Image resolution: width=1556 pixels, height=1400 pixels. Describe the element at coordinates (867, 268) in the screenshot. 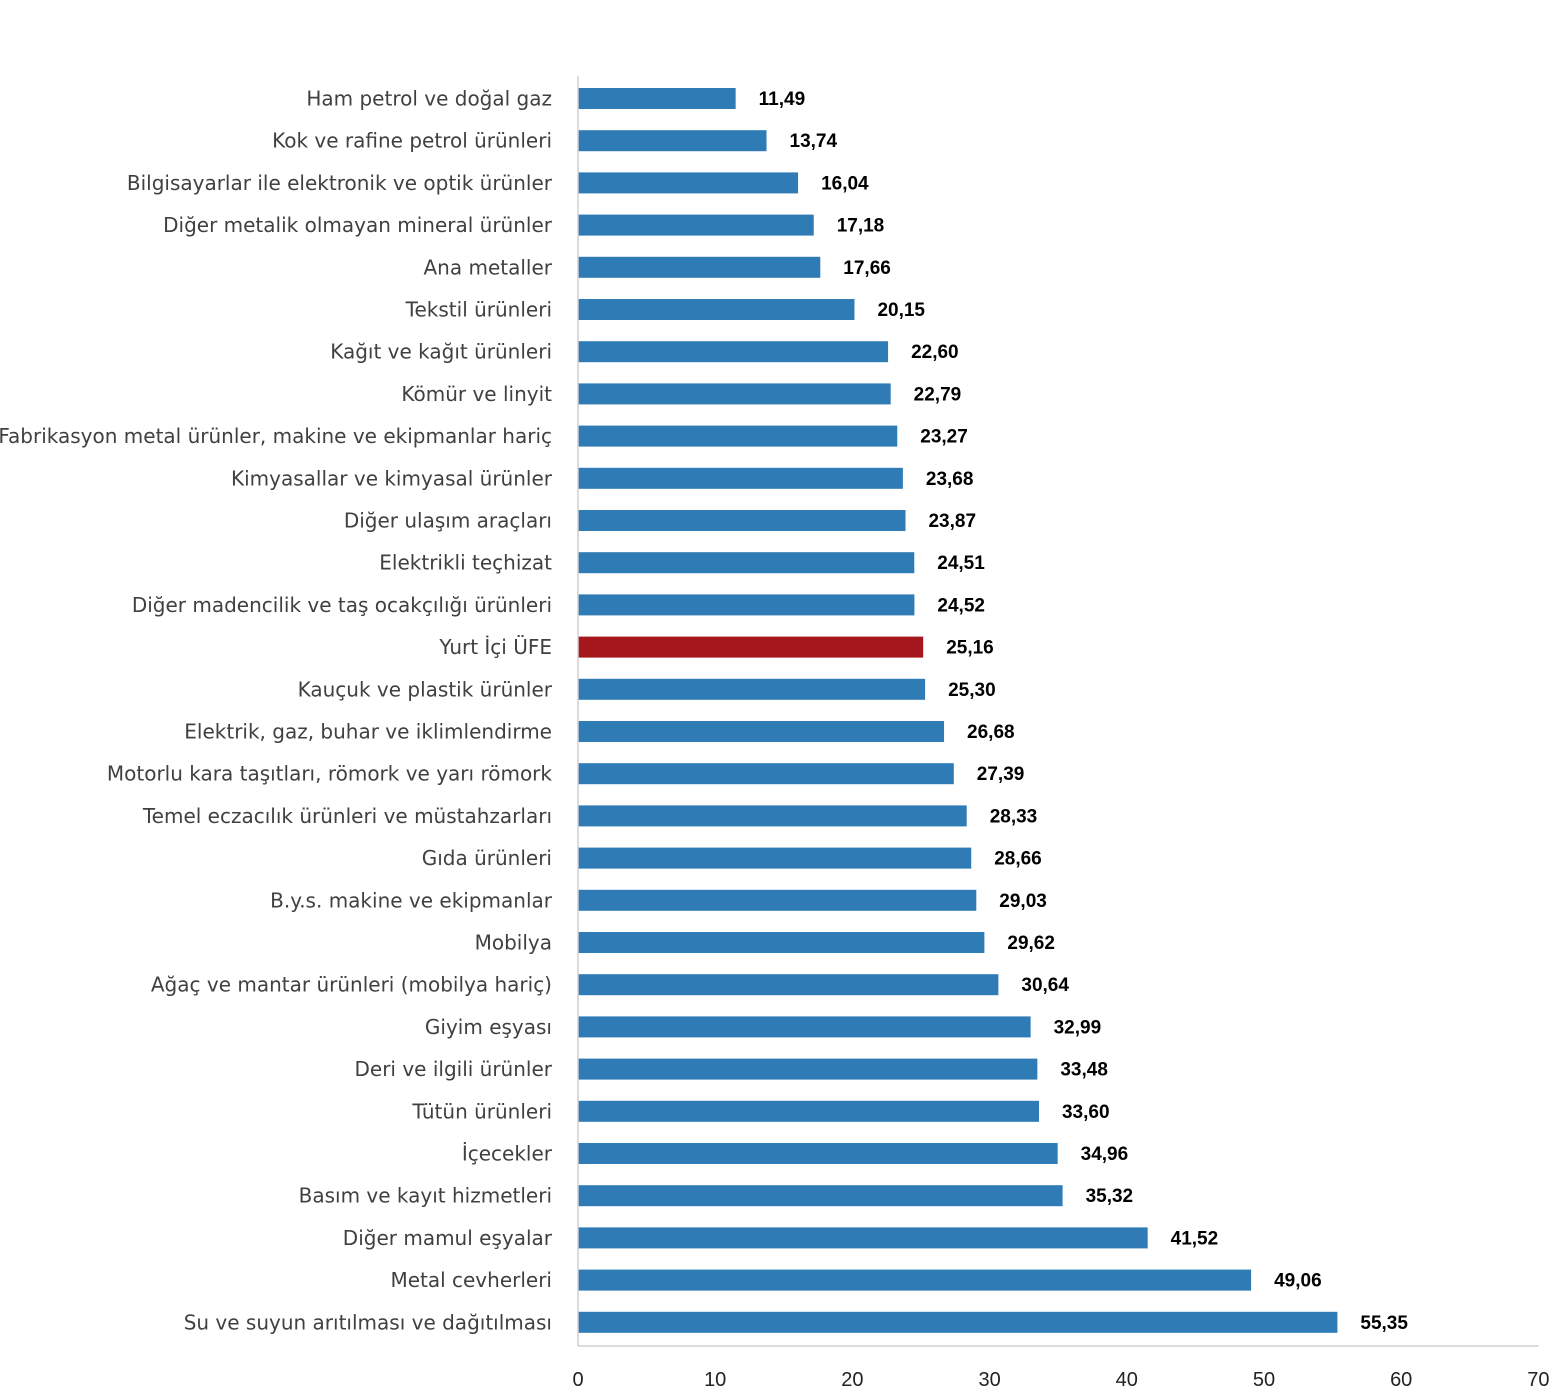

I see `value-label: 17,66` at that location.